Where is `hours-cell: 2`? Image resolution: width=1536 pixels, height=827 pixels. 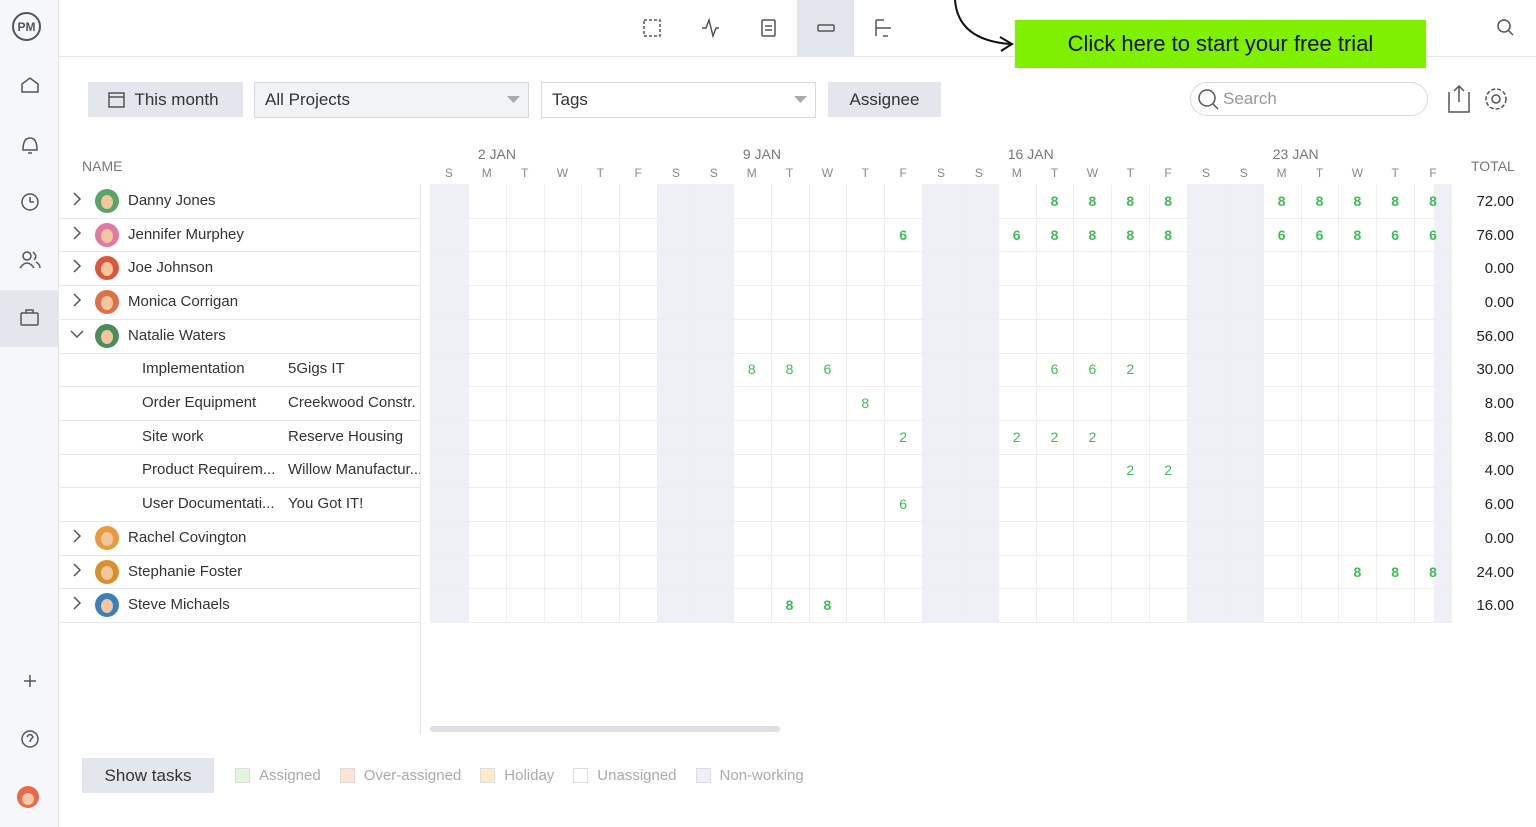
hours-cell: 2 is located at coordinates (1054, 436).